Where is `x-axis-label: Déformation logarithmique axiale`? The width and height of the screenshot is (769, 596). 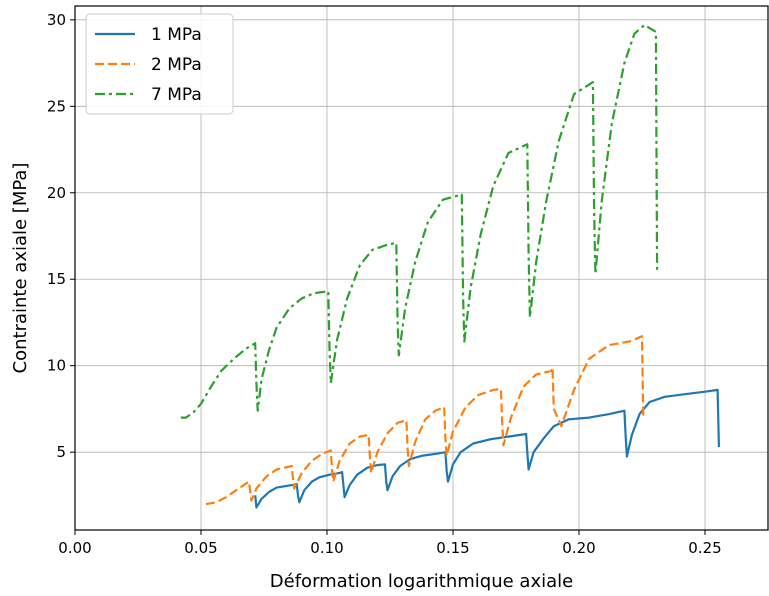
x-axis-label: Déformation logarithmique axiale is located at coordinates (421, 581).